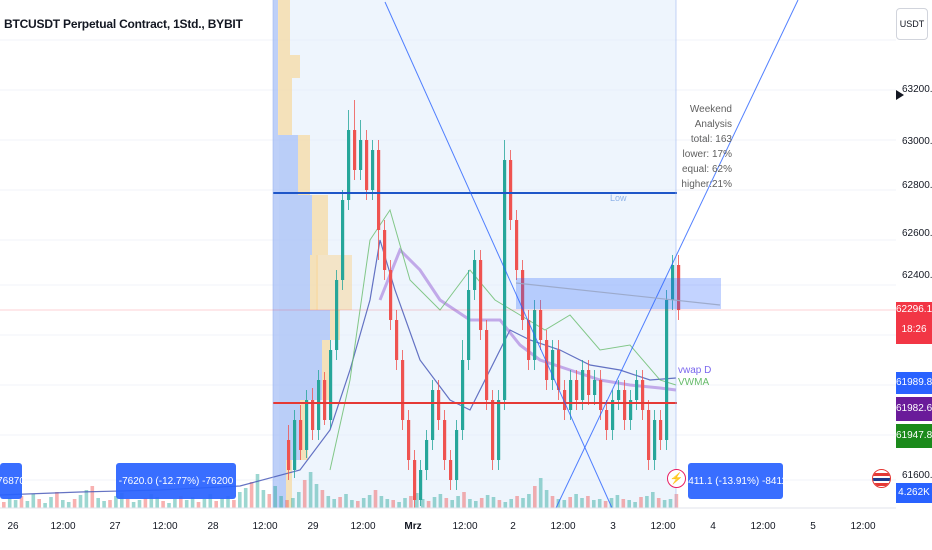 This screenshot has height=550, width=932. Describe the element at coordinates (176, 481) in the screenshot. I see `measure-label-middle: -7620.0 (-12.77%) -76200` at that location.